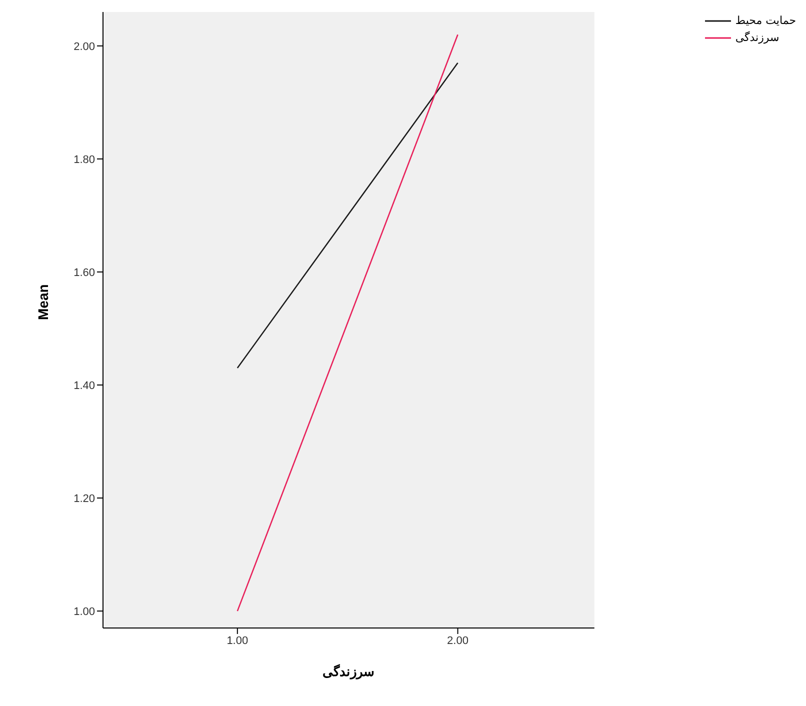 The image size is (806, 706). What do you see at coordinates (84, 498) in the screenshot?
I see `y-tick-label: 1.20` at bounding box center [84, 498].